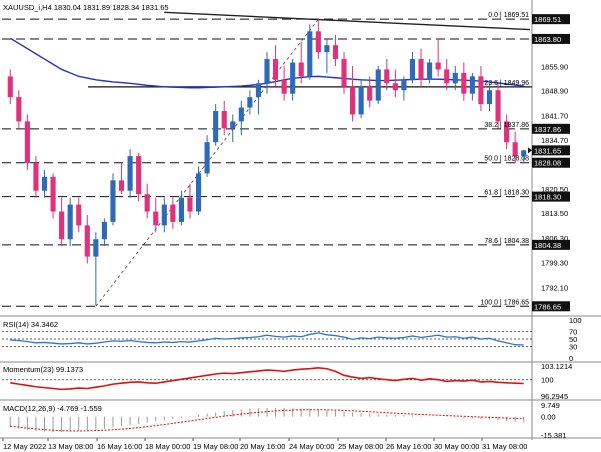 This screenshot has width=601, height=452. I want to click on price-tick-label: 1820.50, so click(554, 189).